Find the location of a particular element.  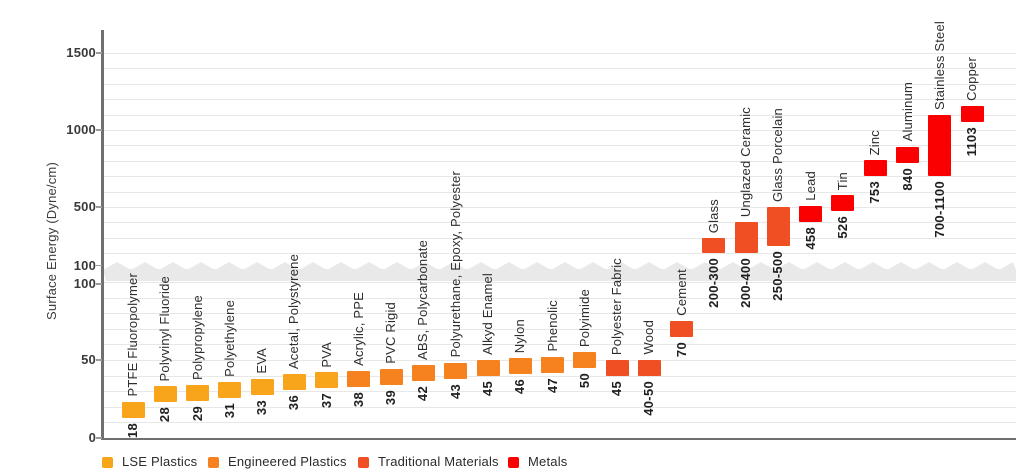

value-label-polyimide: 50 is located at coordinates (584, 381).